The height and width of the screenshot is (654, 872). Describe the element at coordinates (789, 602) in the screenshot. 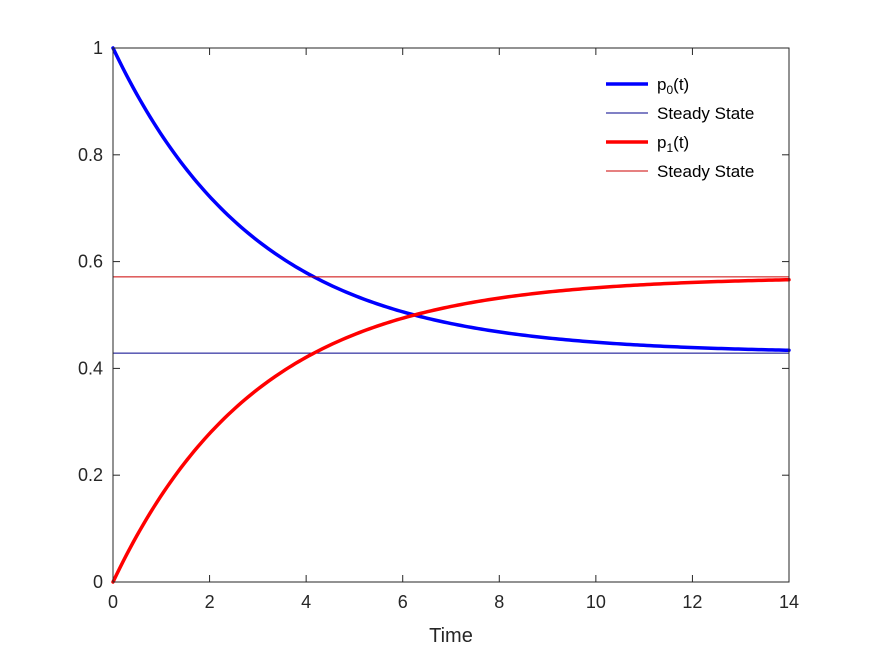

I see `x-tick-label: 14` at that location.